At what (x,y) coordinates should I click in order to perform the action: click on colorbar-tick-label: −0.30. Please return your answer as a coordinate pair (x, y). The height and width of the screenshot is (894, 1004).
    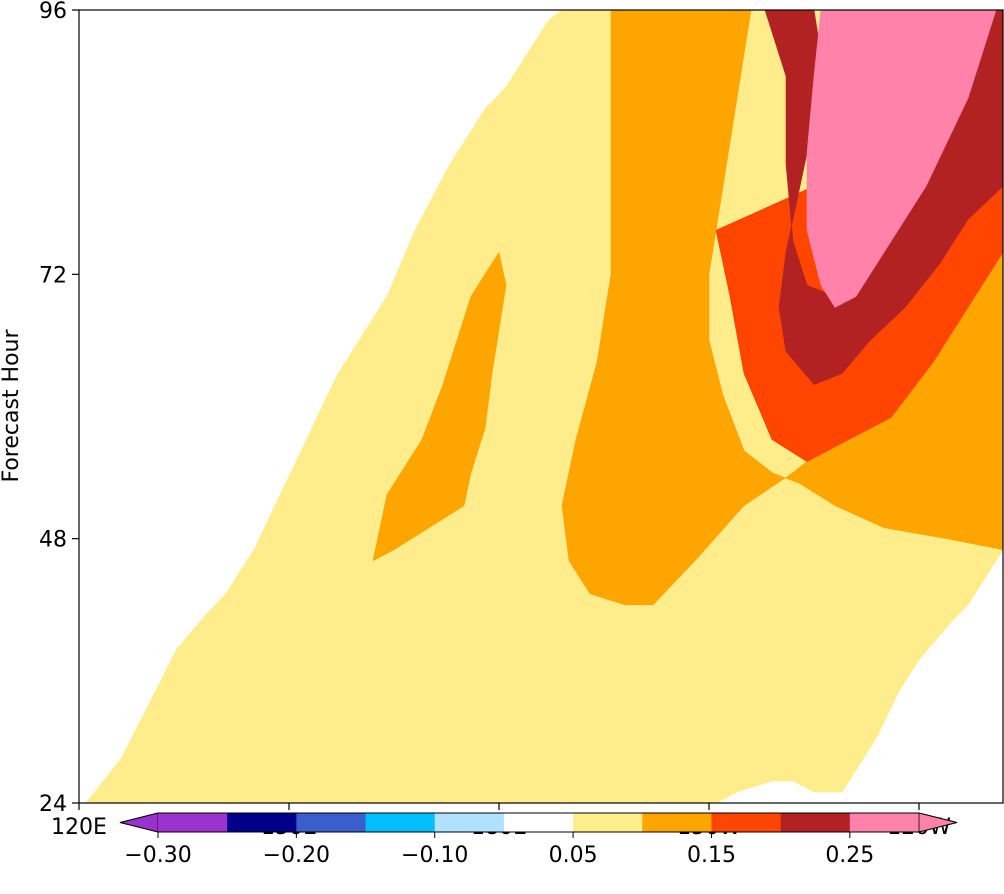
    Looking at the image, I should click on (157, 855).